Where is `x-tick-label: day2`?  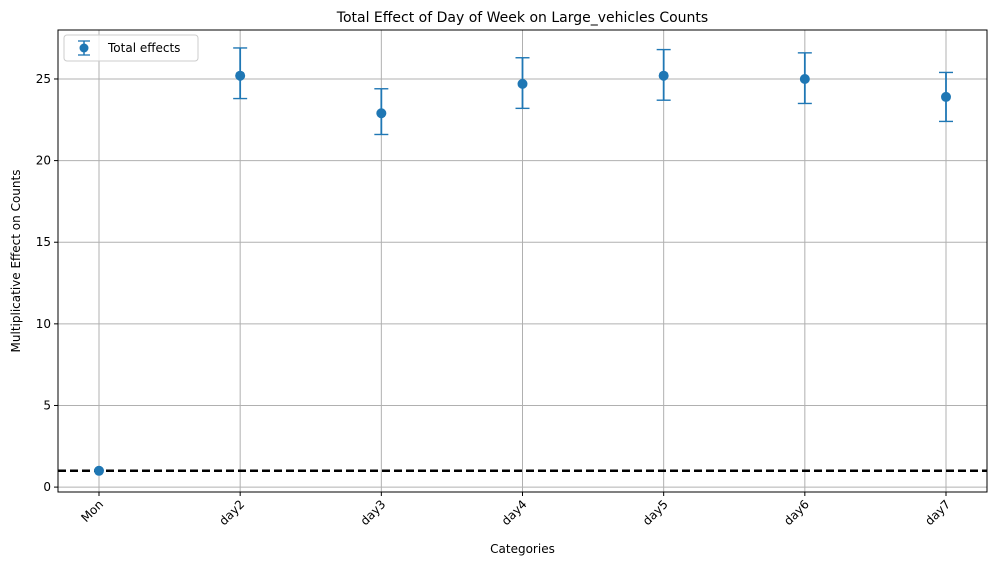
x-tick-label: day2 is located at coordinates (231, 512).